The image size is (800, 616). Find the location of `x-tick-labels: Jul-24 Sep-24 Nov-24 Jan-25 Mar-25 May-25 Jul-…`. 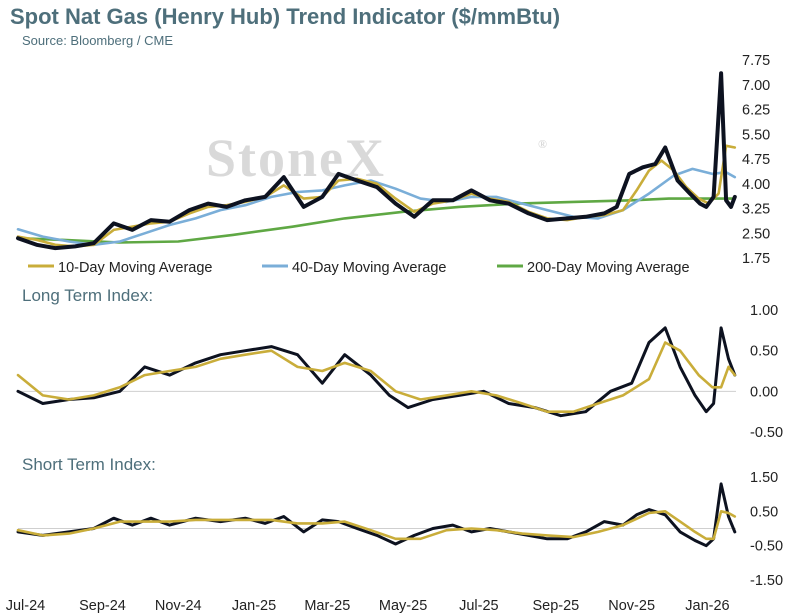

x-tick-labels: Jul-24 Sep-24 Nov-24 Jan-25 Mar-25 May-25 Jul-… is located at coordinates (368, 606).